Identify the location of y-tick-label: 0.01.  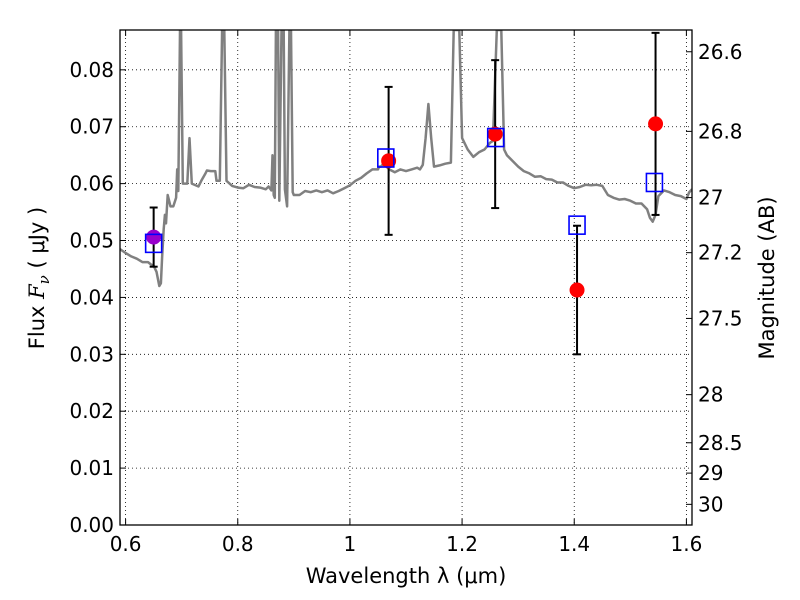
(91, 468).